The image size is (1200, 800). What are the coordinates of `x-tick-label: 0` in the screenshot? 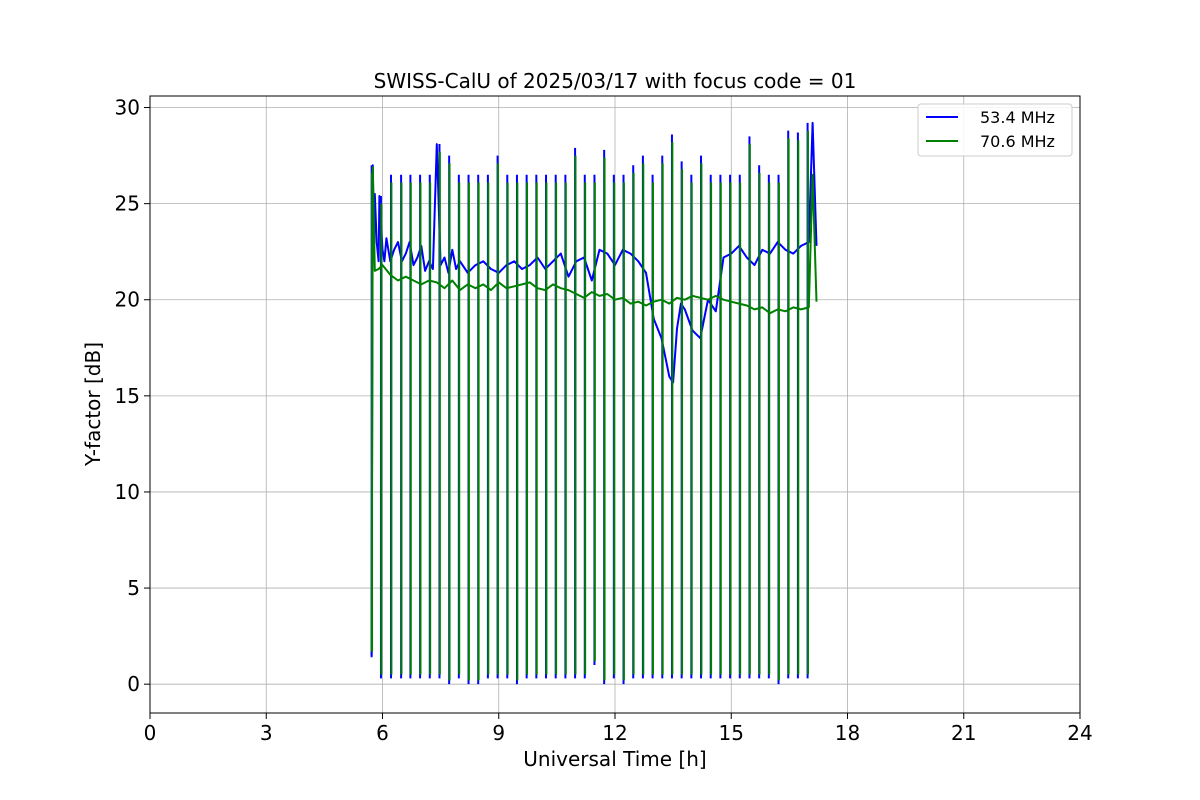 It's located at (150, 733).